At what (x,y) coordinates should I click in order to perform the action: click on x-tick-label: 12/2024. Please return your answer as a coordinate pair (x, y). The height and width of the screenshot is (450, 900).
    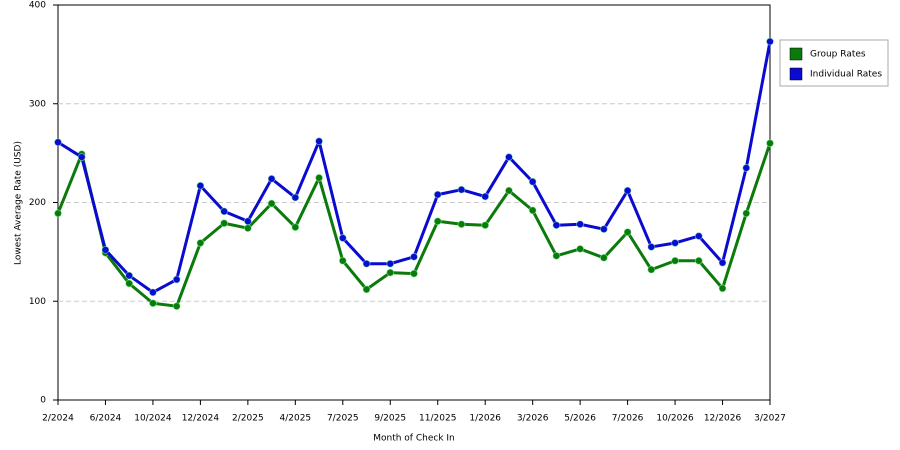
    Looking at the image, I should click on (201, 419).